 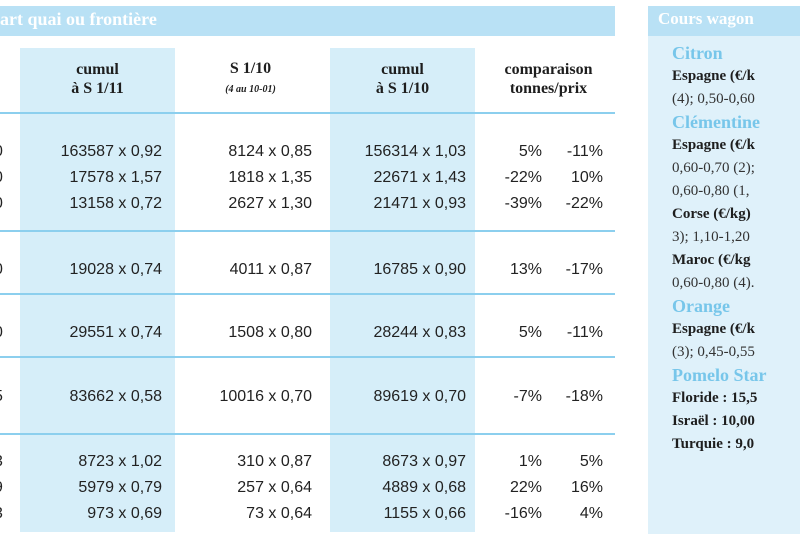 I want to click on cell-cumul-s1-10: 4889 x 0,68, so click(x=393, y=488).